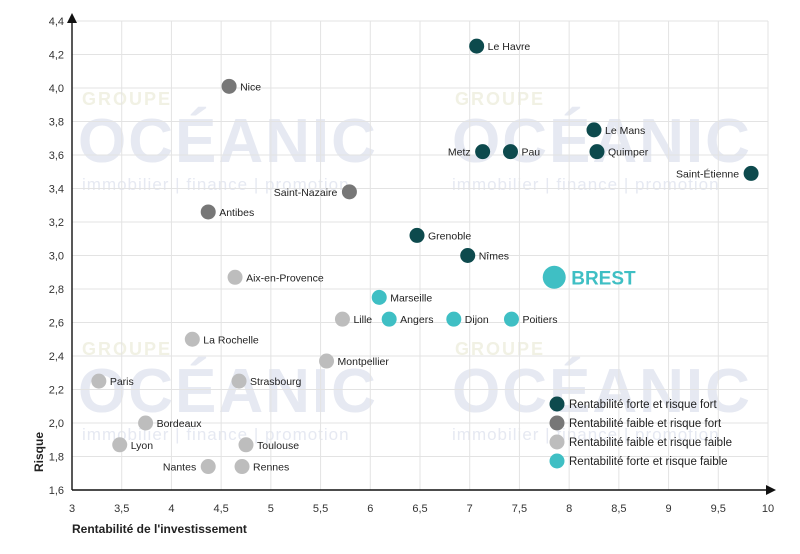  What do you see at coordinates (236, 213) in the screenshot?
I see `point-label: Antibes` at bounding box center [236, 213].